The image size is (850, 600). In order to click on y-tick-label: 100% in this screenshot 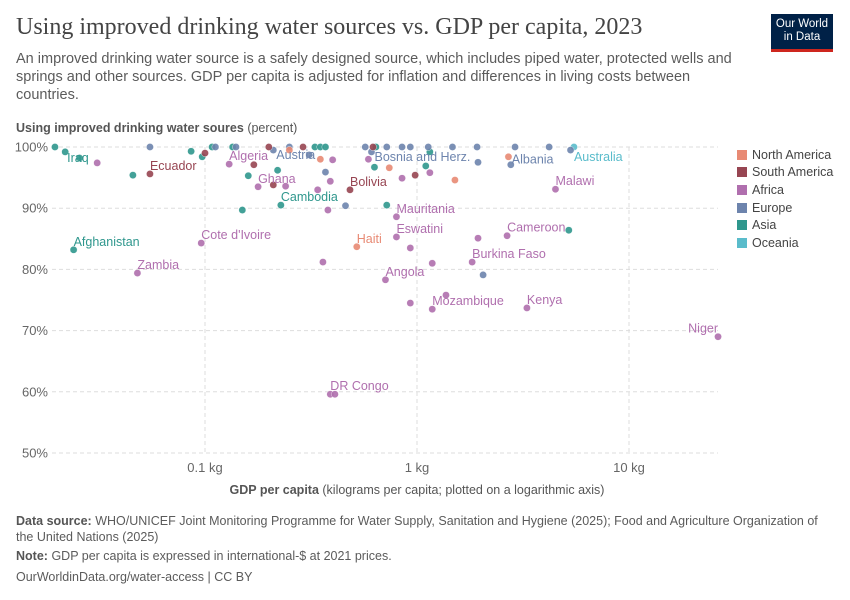, I will do `click(32, 147)`.